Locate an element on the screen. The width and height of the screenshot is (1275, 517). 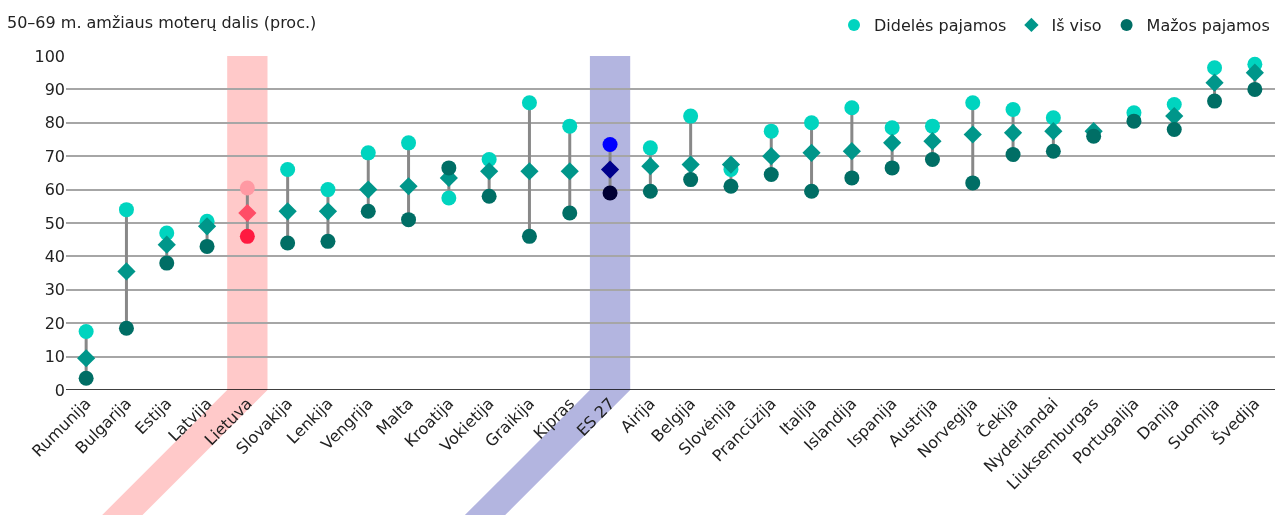
y-tick-label: 10 is located at coordinates (54, 357).